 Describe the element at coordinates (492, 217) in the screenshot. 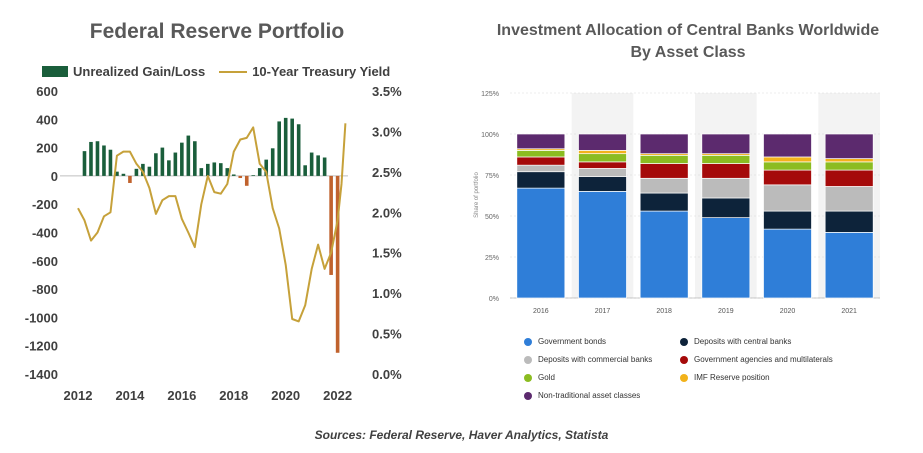

I see `y-tick-label: 50%` at that location.